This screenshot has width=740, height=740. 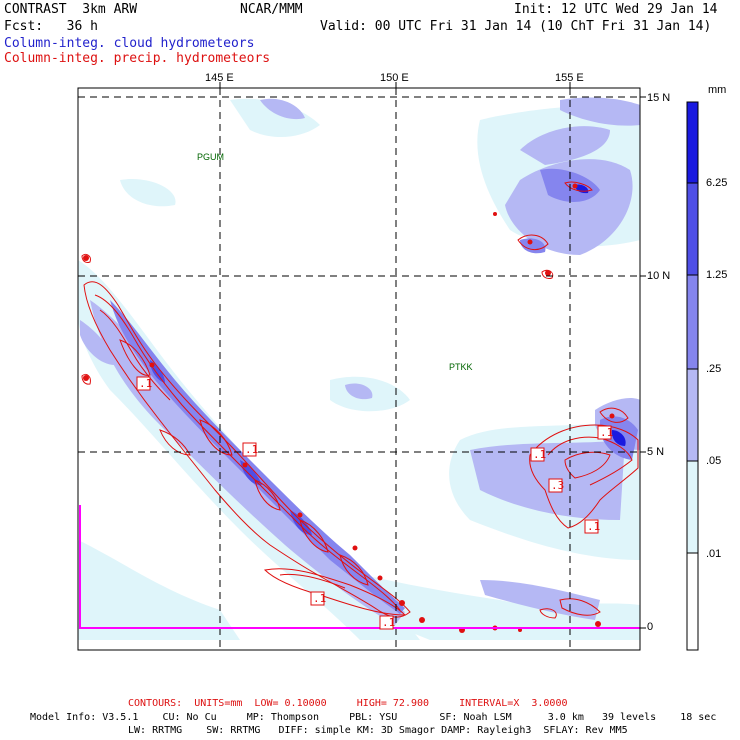 I want to click on nest-boundary, so click(x=359, y=567).